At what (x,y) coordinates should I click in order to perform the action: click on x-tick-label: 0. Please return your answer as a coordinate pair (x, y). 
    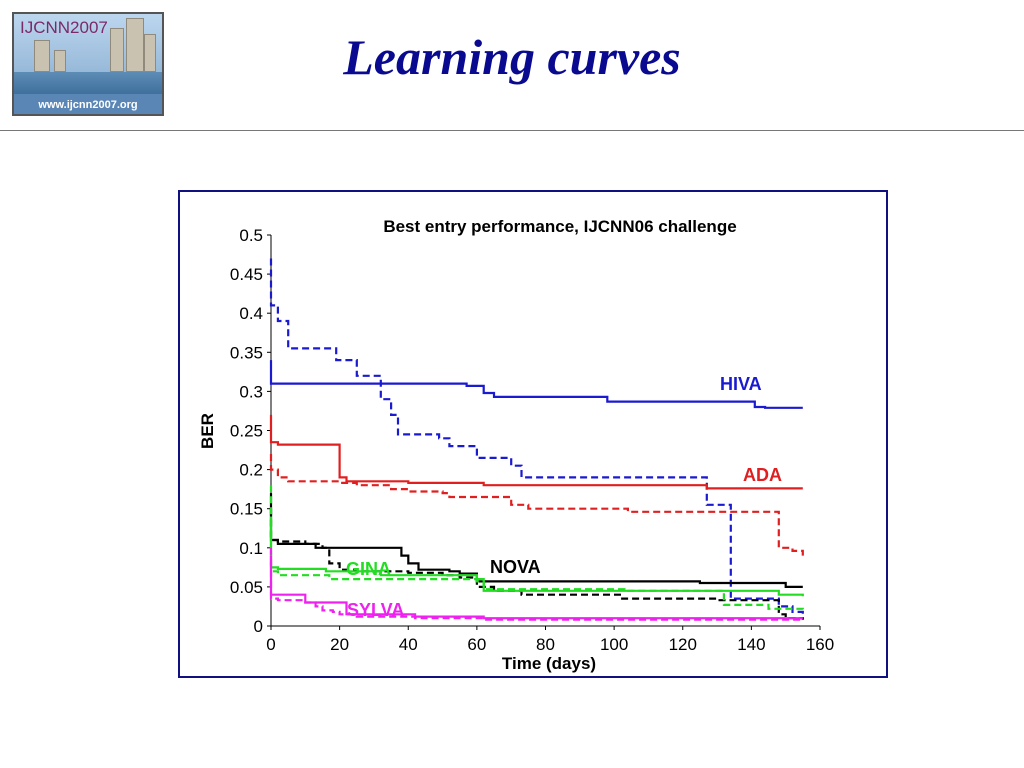
    Looking at the image, I should click on (270, 644).